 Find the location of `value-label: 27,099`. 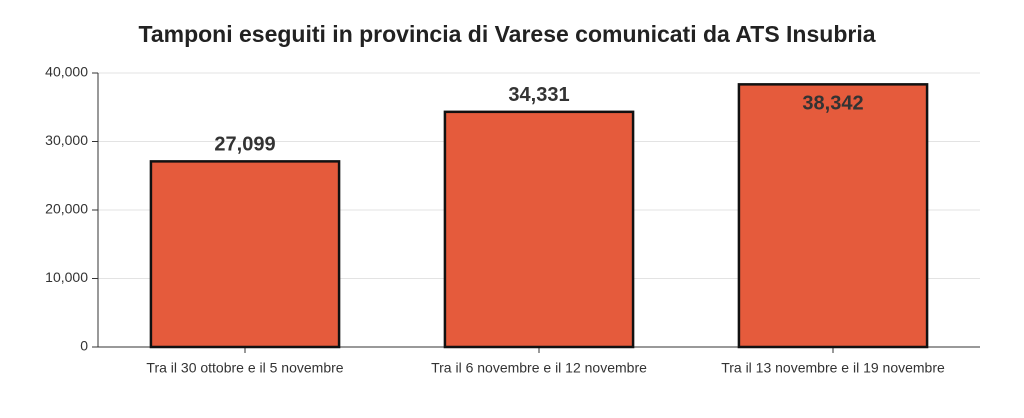

value-label: 27,099 is located at coordinates (244, 145).